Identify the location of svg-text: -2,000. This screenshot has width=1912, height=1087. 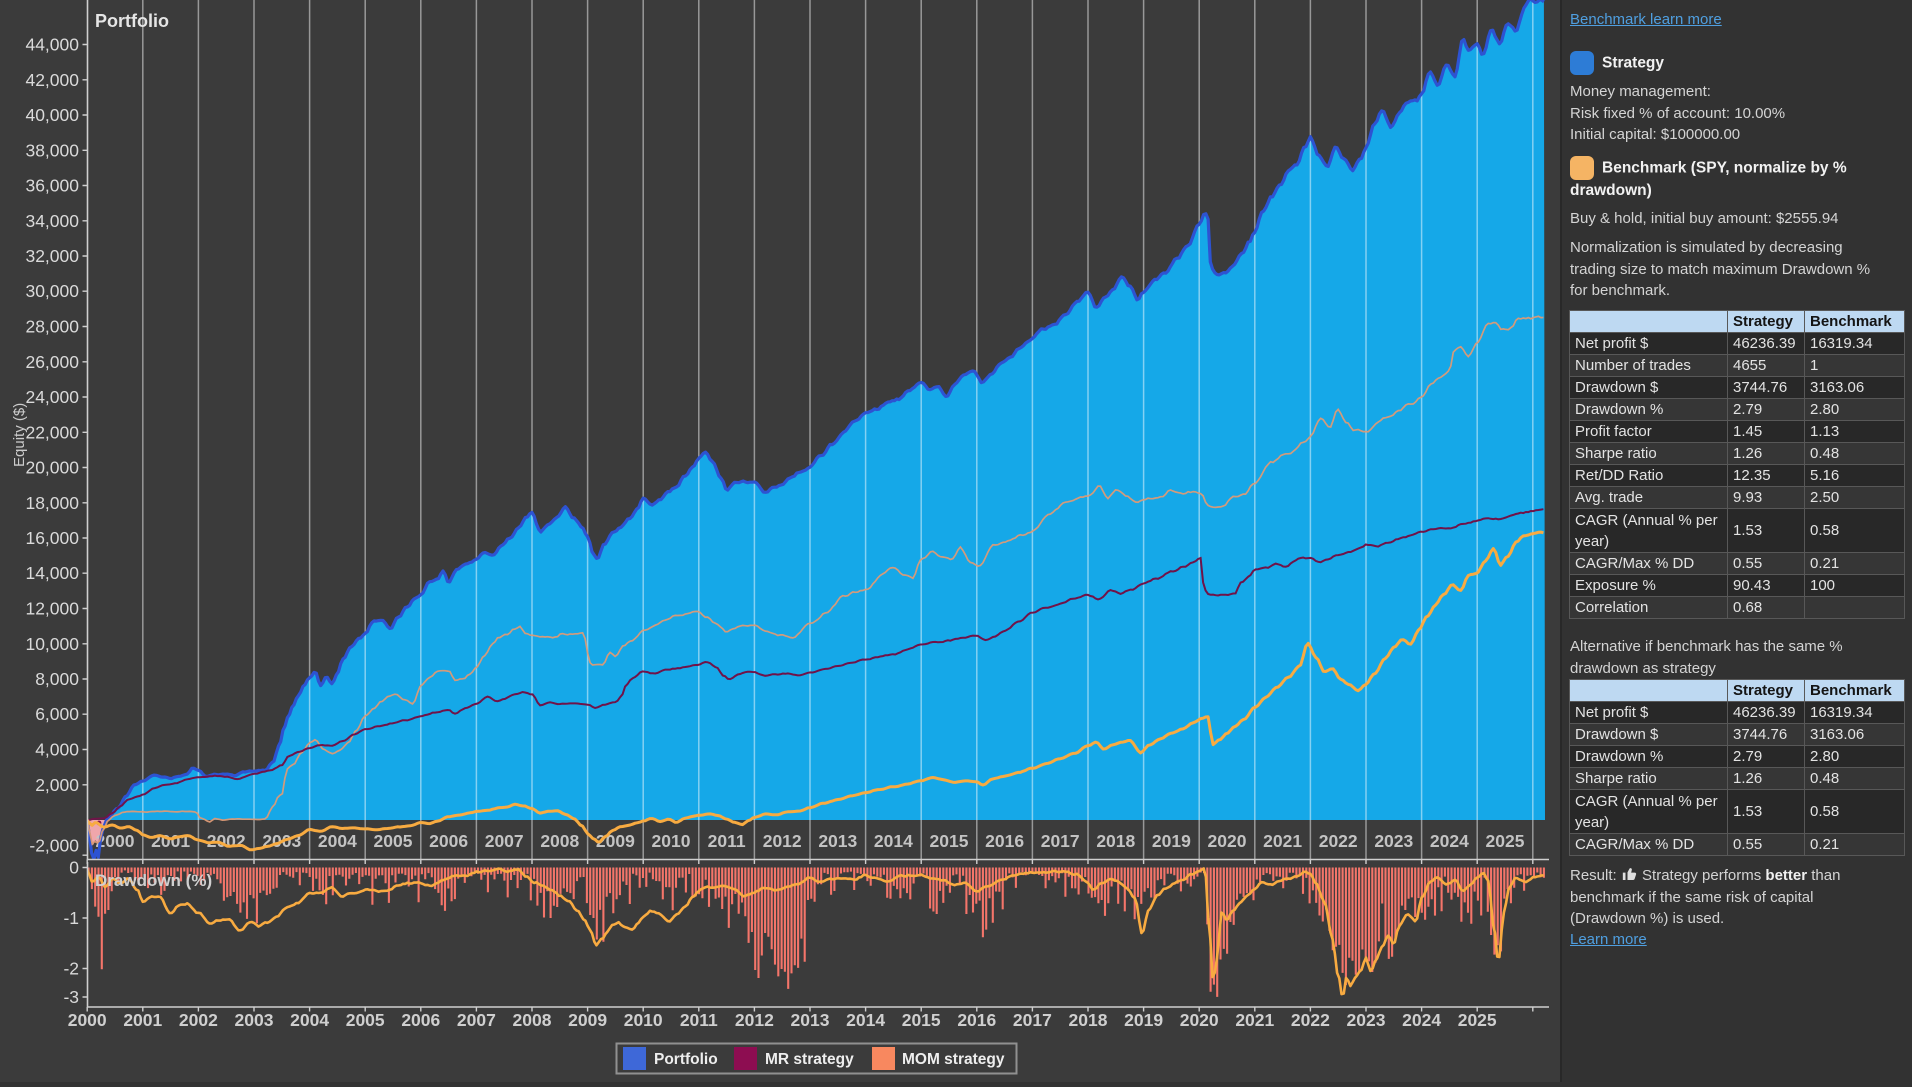
(54, 846).